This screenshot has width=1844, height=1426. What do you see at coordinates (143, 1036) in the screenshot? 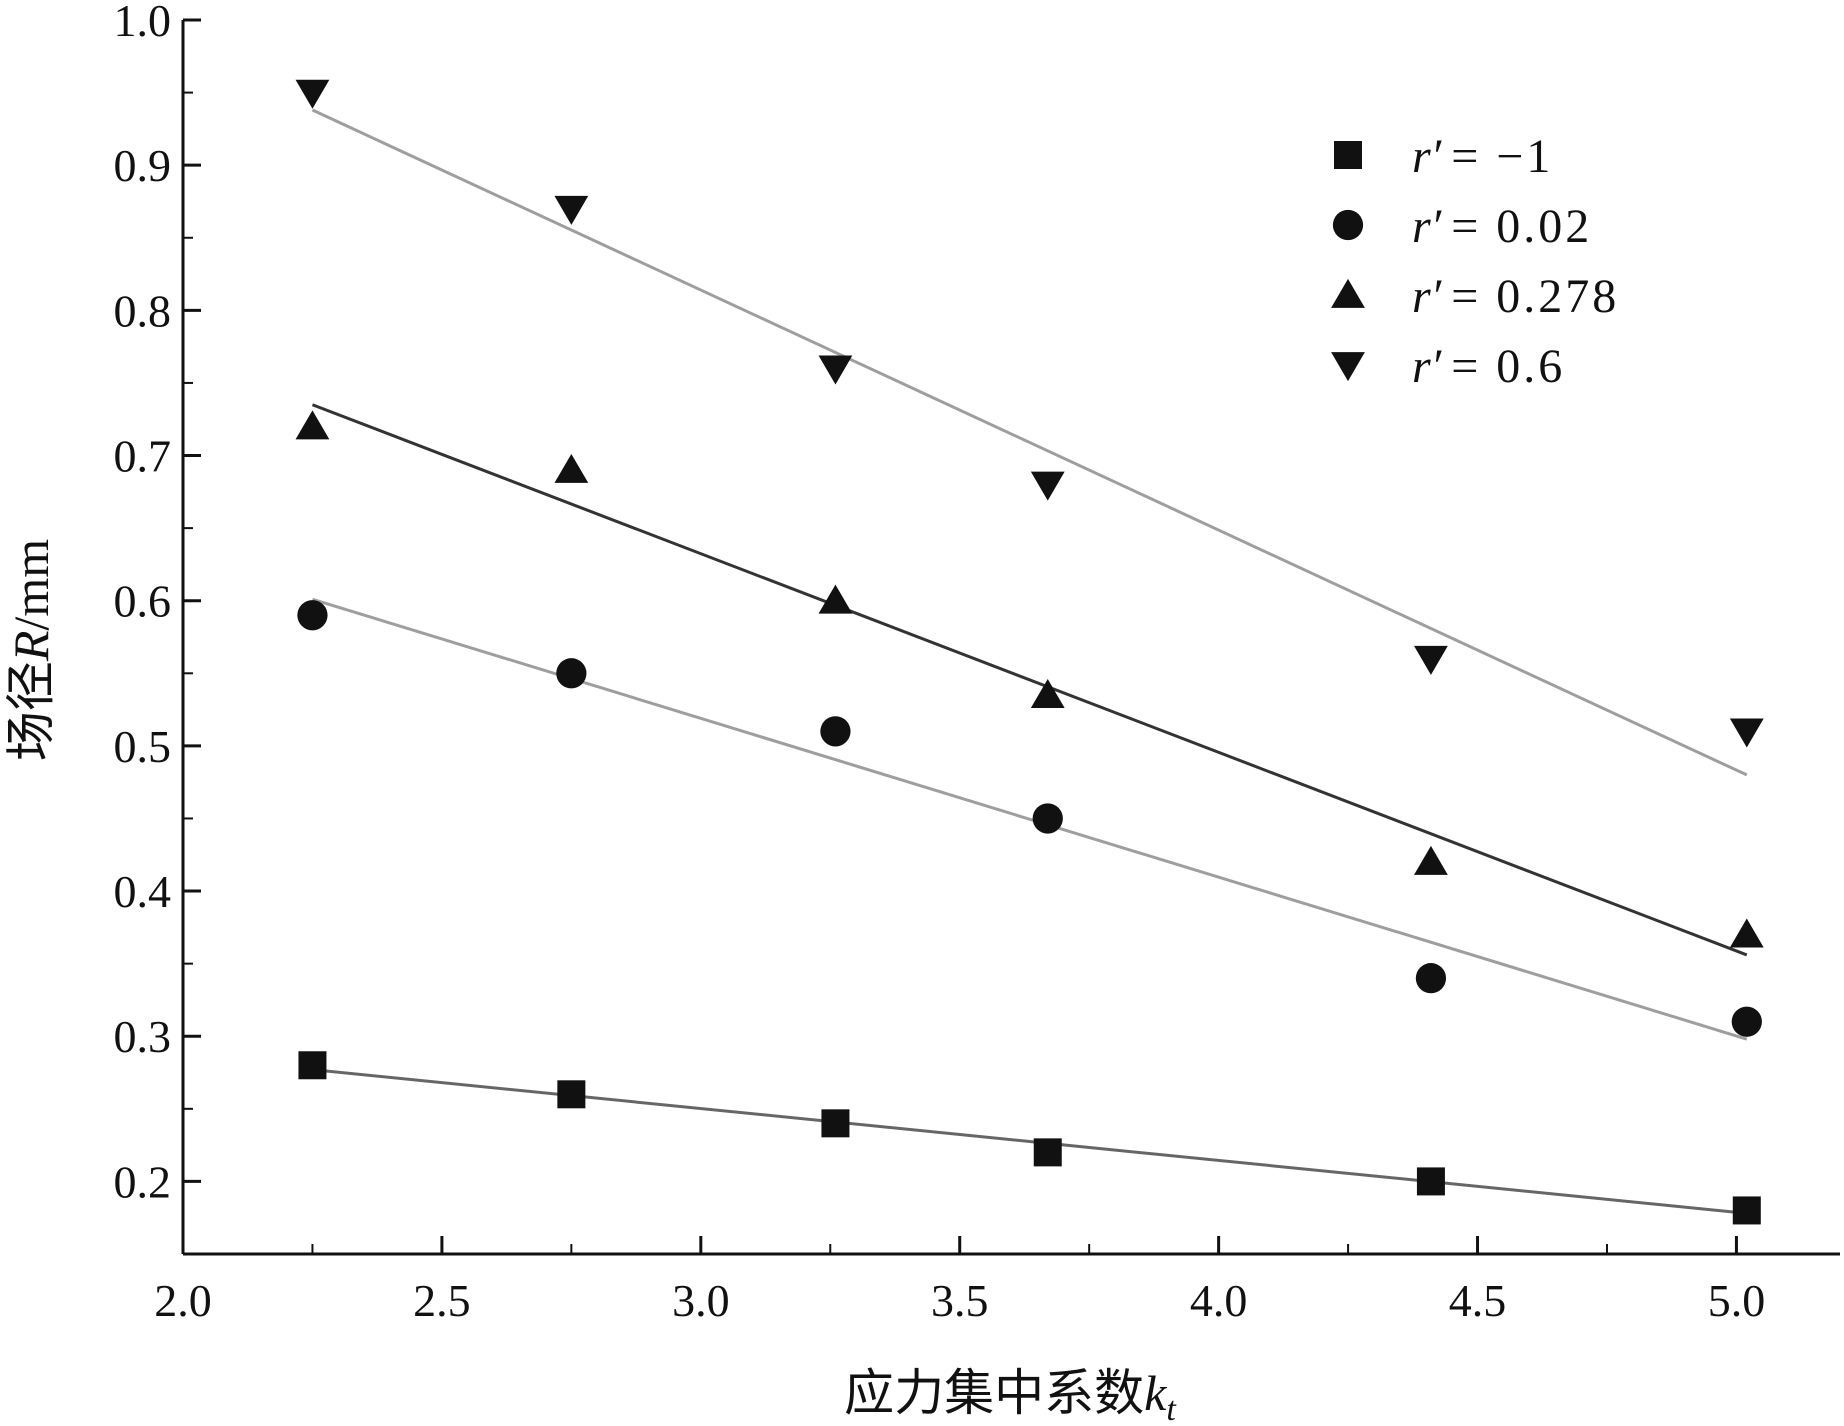
I see `y-tick-label: 0.3` at bounding box center [143, 1036].